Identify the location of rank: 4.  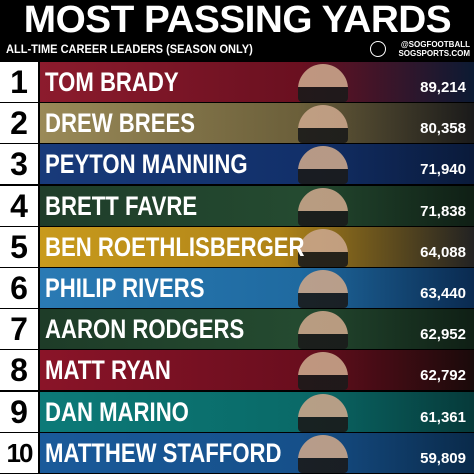
(19, 205).